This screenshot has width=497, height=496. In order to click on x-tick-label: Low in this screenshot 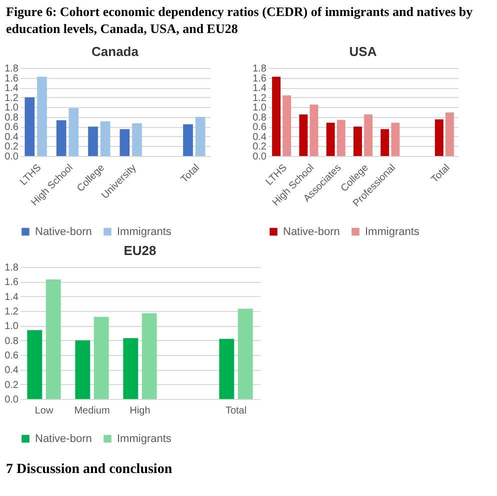, I will do `click(44, 410)`.